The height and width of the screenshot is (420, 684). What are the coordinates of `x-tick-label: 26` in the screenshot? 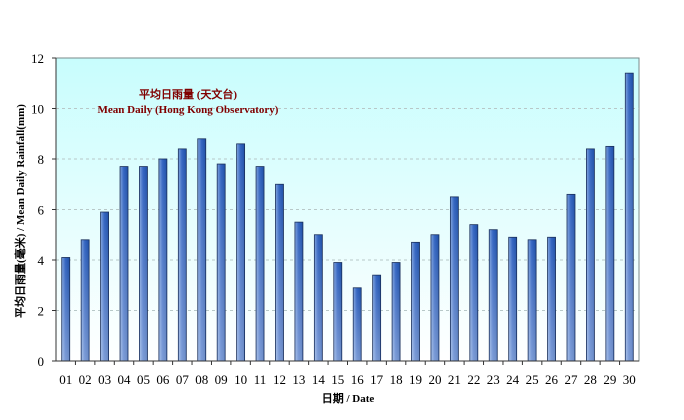 It's located at (552, 379).